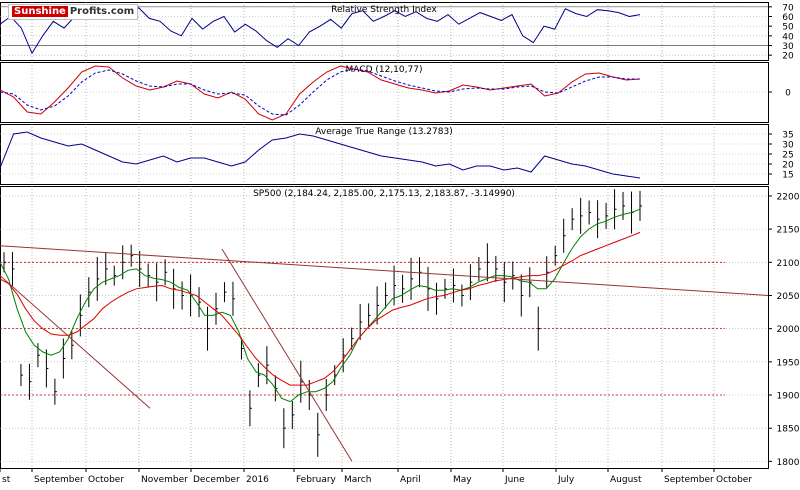 This screenshot has height=490, width=800. Describe the element at coordinates (216, 480) in the screenshot. I see `x-tick-label: December` at that location.